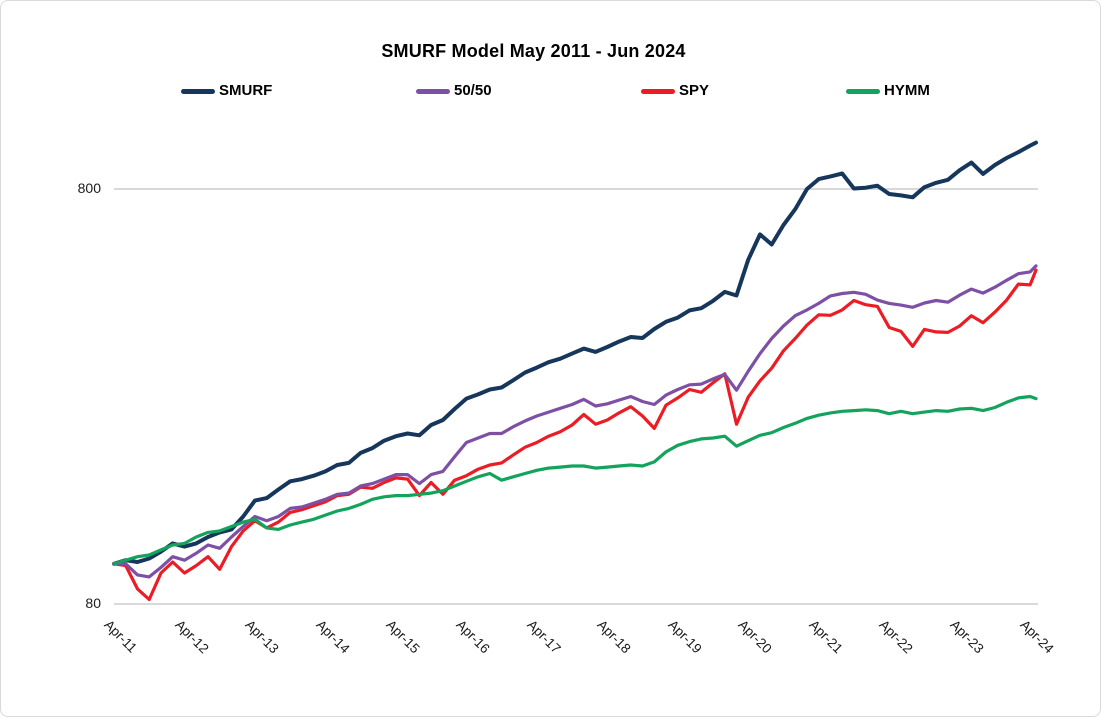  I want to click on legend-item-smurf: SMURF, so click(226, 91).